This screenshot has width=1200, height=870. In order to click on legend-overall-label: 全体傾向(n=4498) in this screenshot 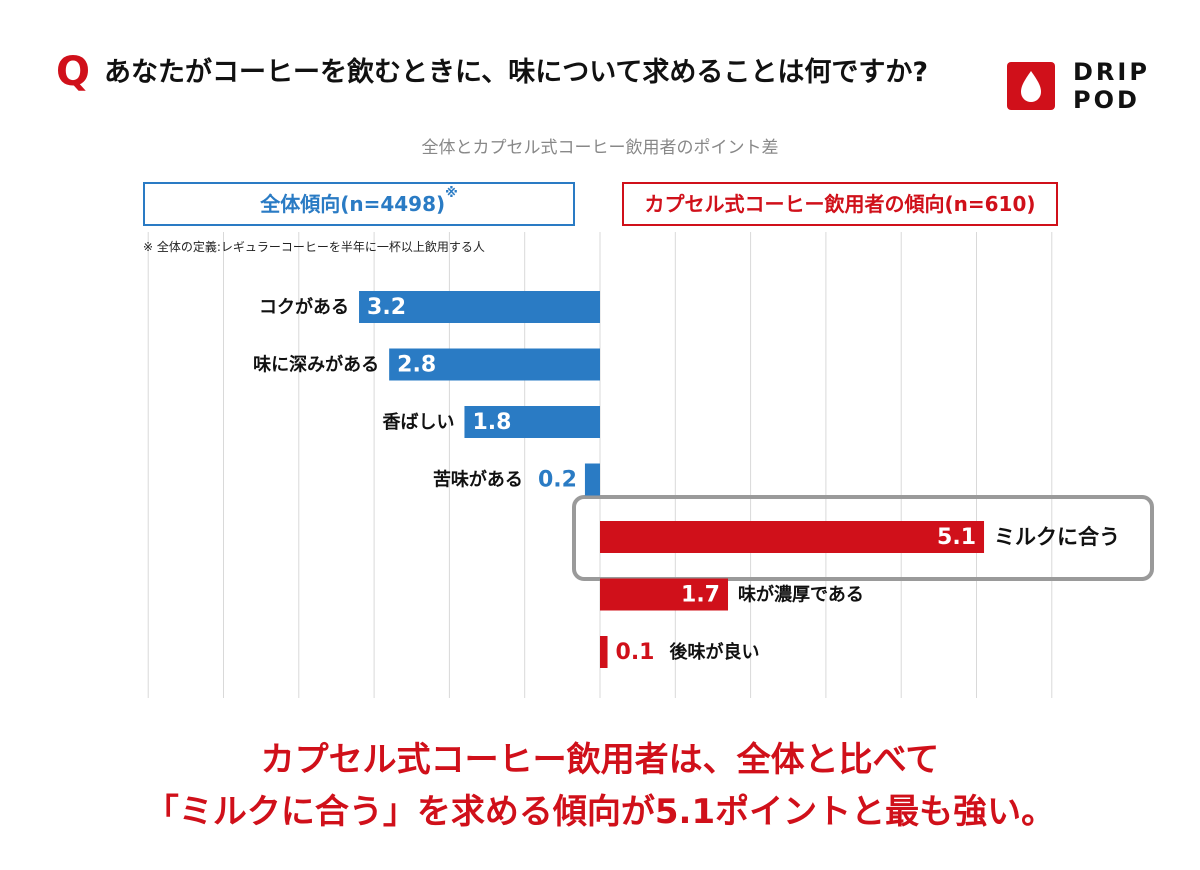, I will do `click(353, 204)`.